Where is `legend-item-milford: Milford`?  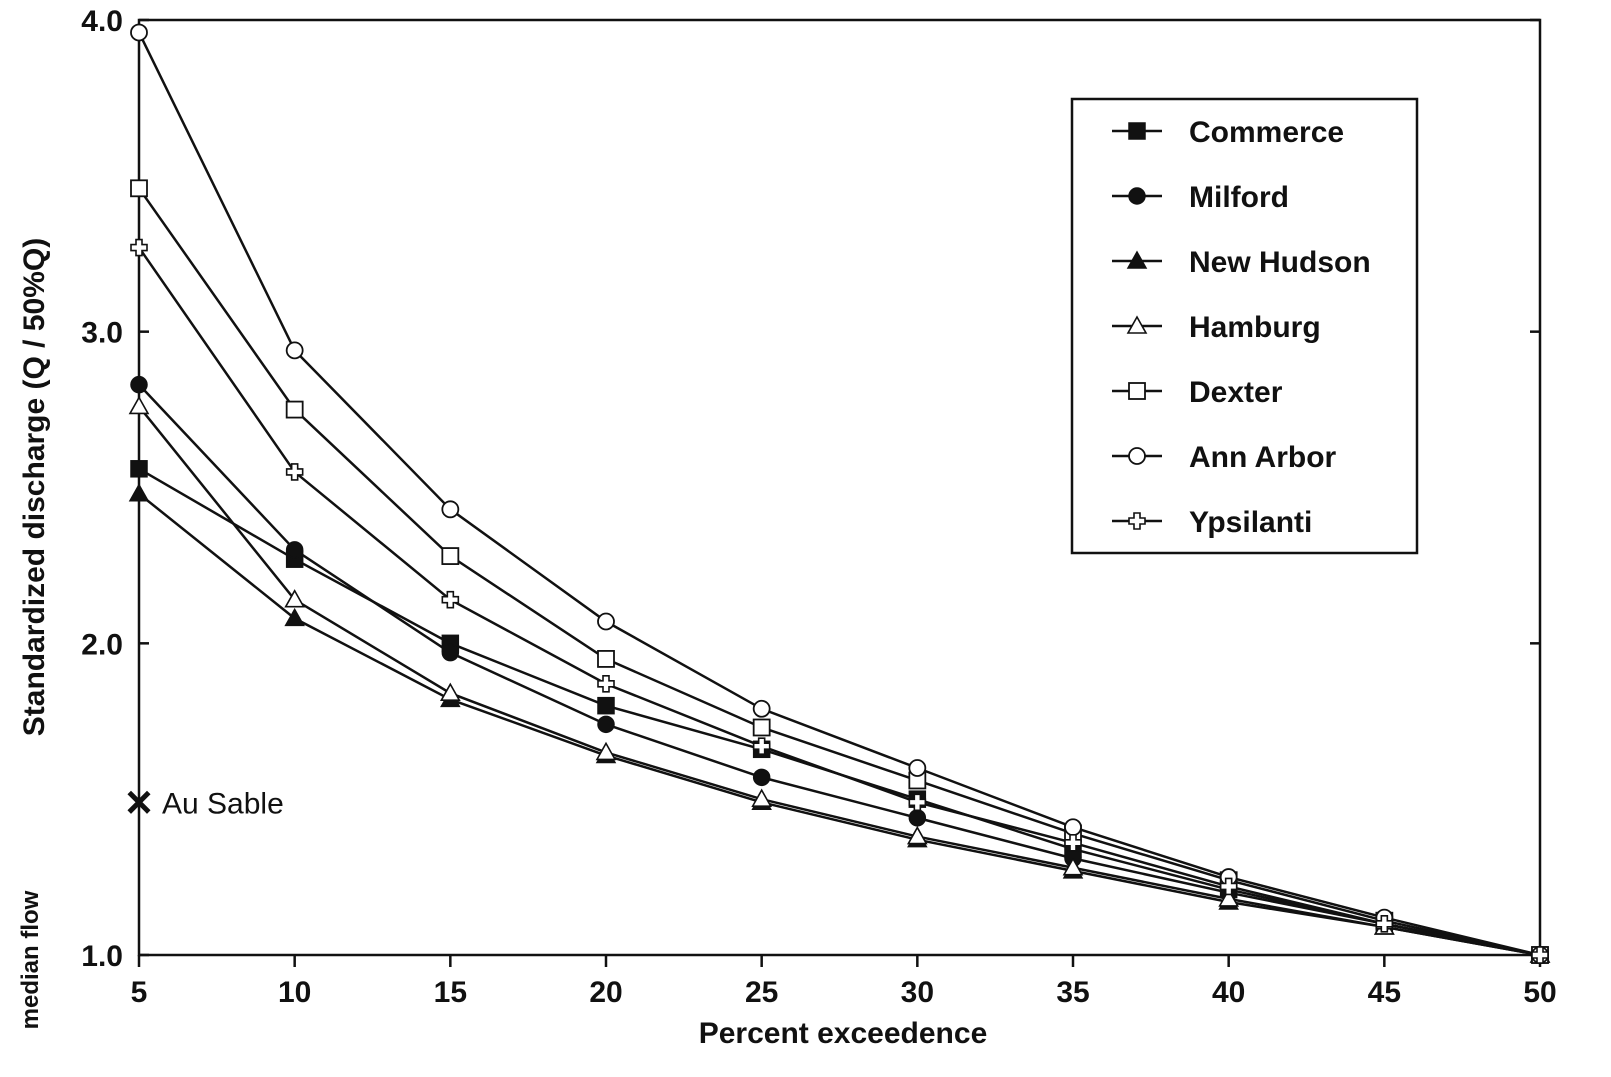
legend-item-milford: Milford is located at coordinates (1200, 197).